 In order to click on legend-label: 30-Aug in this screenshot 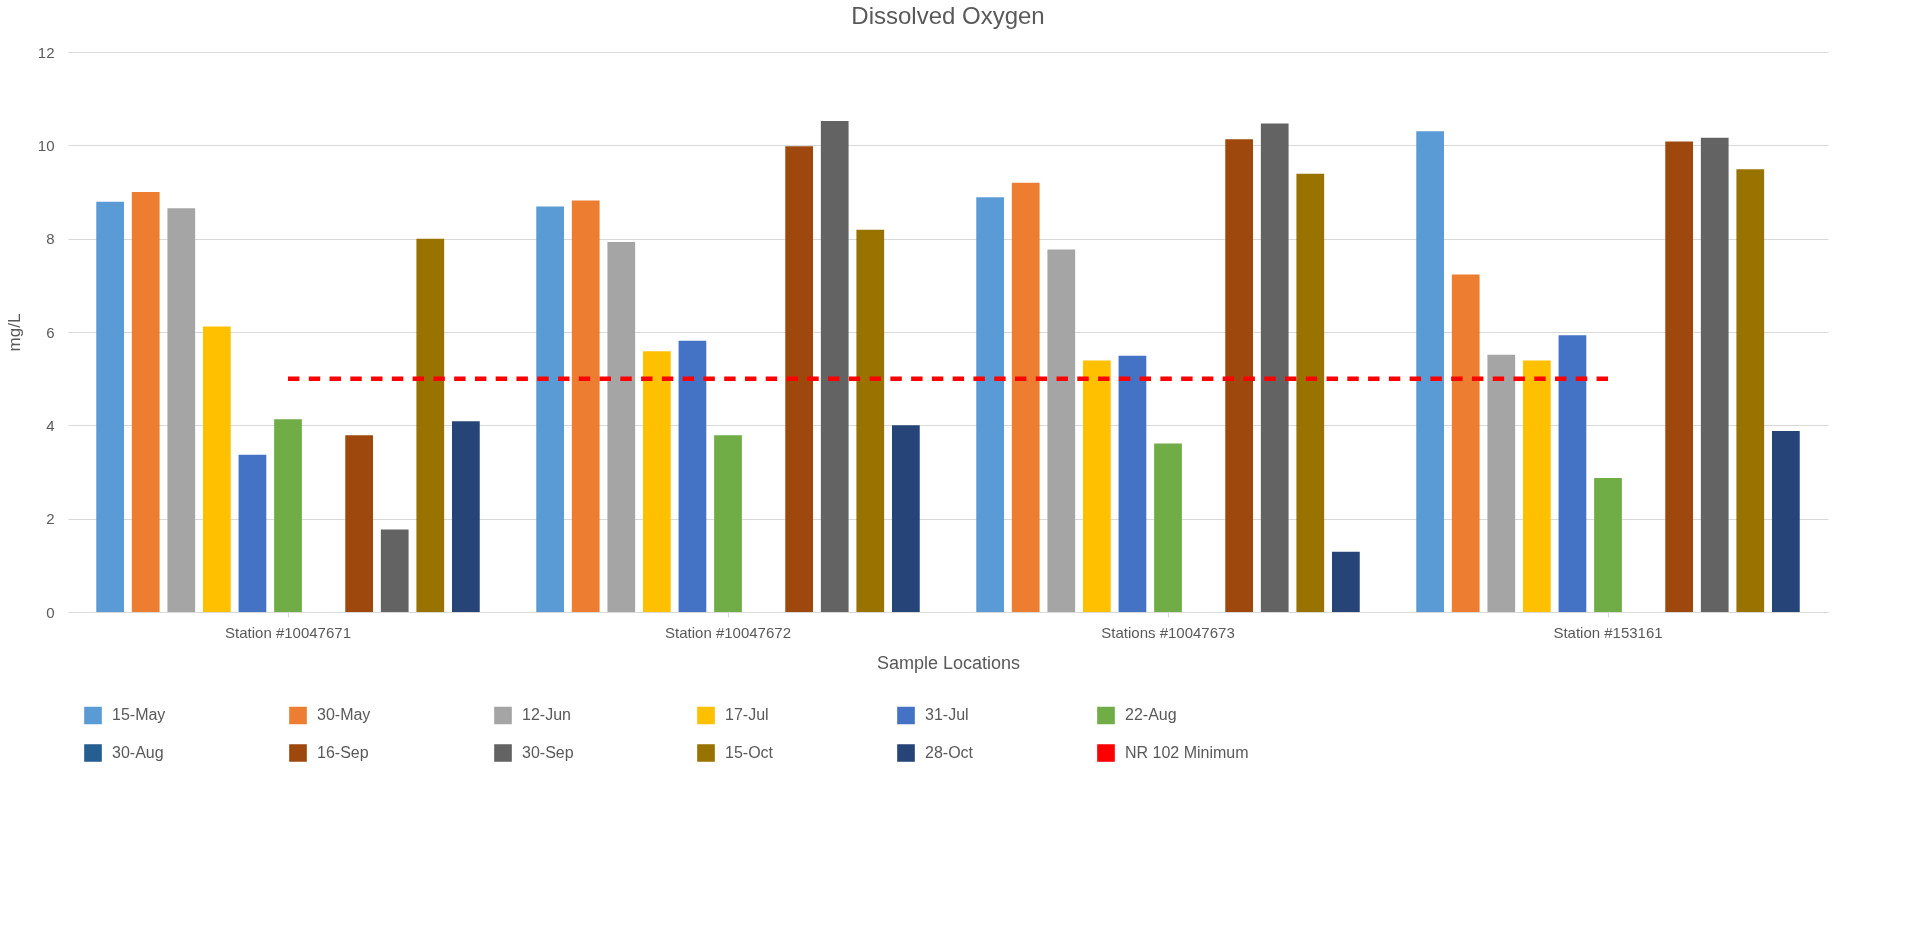, I will do `click(138, 752)`.